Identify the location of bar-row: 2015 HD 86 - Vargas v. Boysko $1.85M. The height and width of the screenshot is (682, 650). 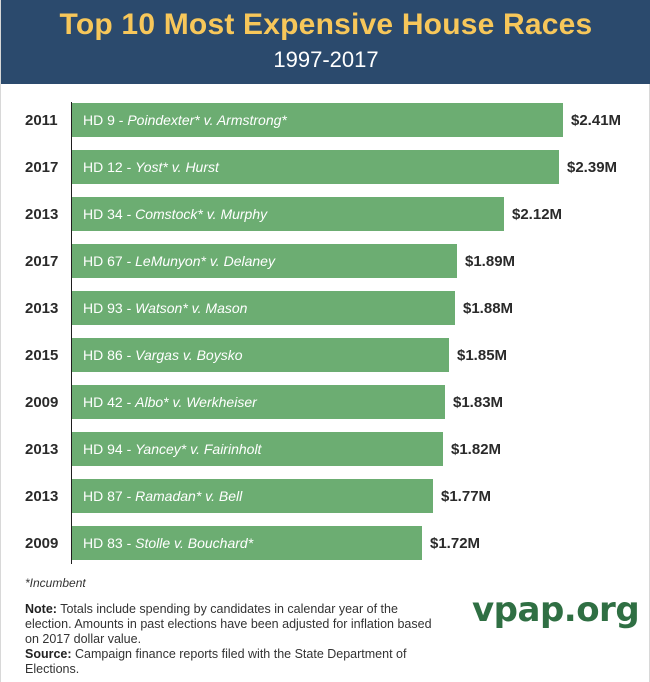
(325, 355).